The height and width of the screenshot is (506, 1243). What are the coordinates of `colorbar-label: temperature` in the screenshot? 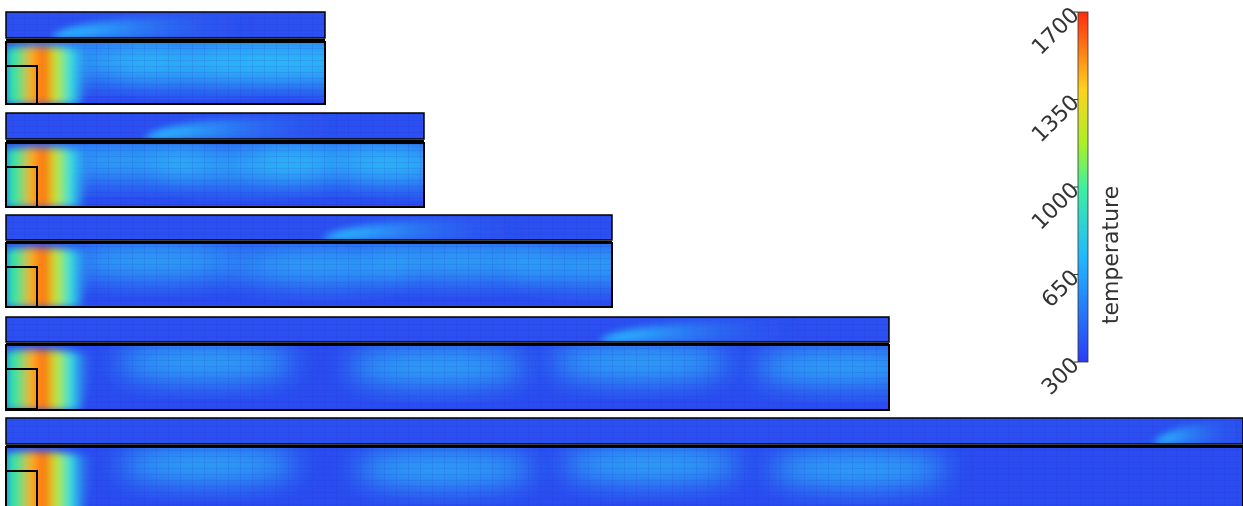 It's located at (1111, 255).